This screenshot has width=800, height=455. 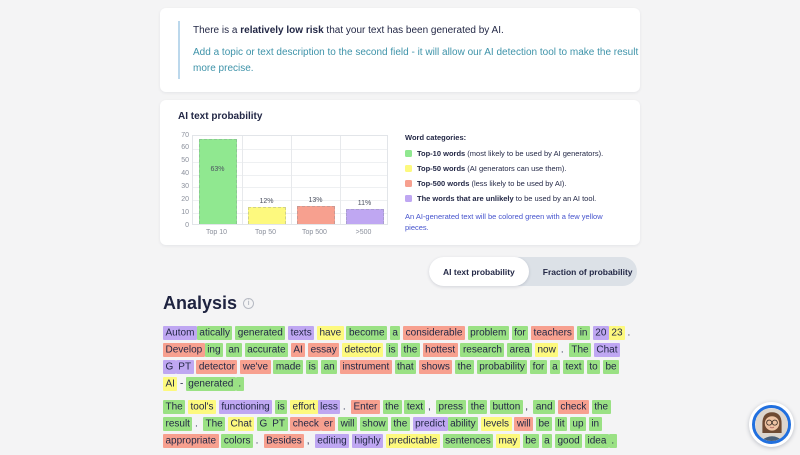 I want to click on highlighted-word: Besides, so click(x=284, y=440).